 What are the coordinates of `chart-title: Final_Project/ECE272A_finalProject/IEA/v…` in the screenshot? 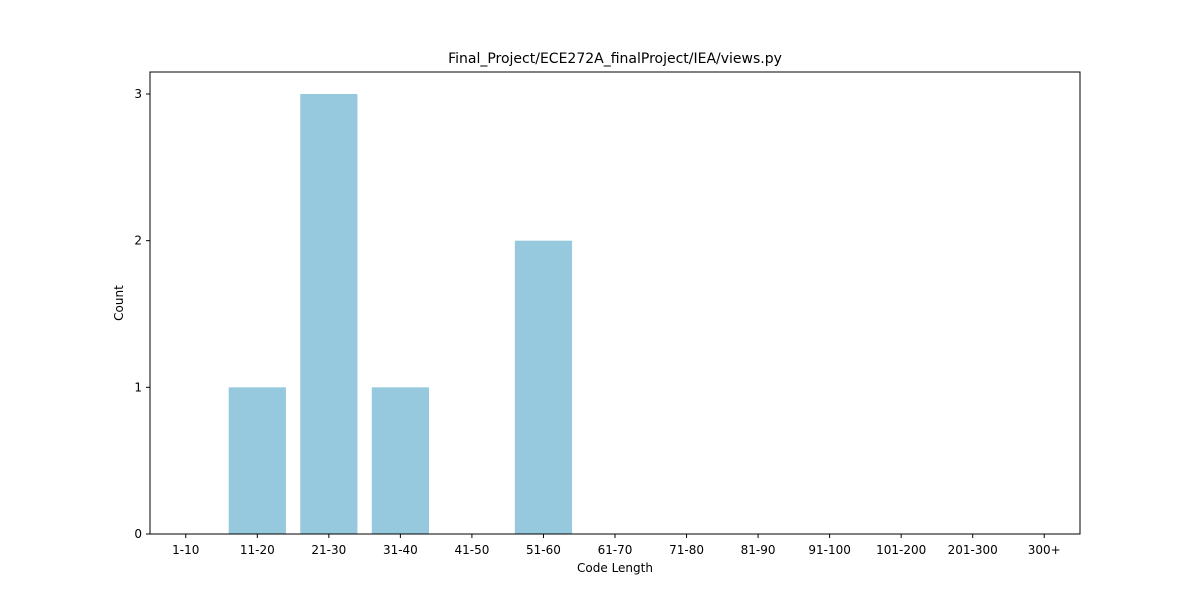 It's located at (615, 59).